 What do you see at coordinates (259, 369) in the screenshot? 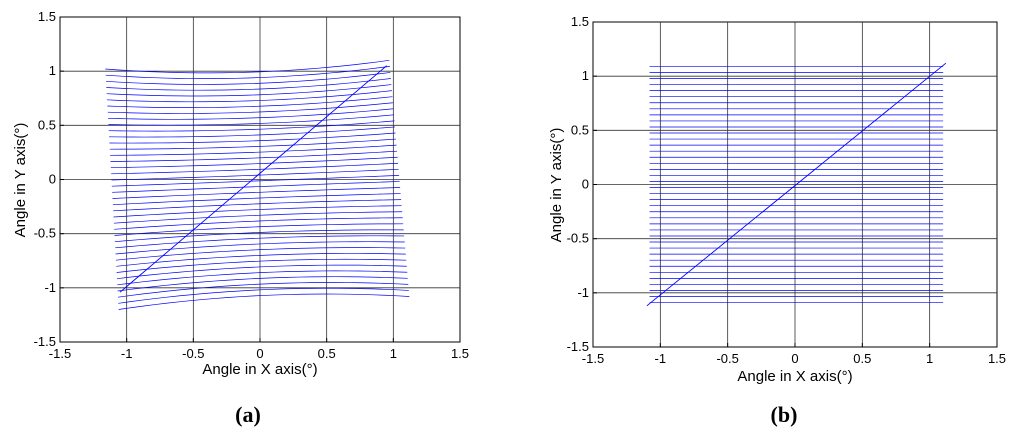
I see `x-axis-label-a: Angle in X axis(°)` at bounding box center [259, 369].